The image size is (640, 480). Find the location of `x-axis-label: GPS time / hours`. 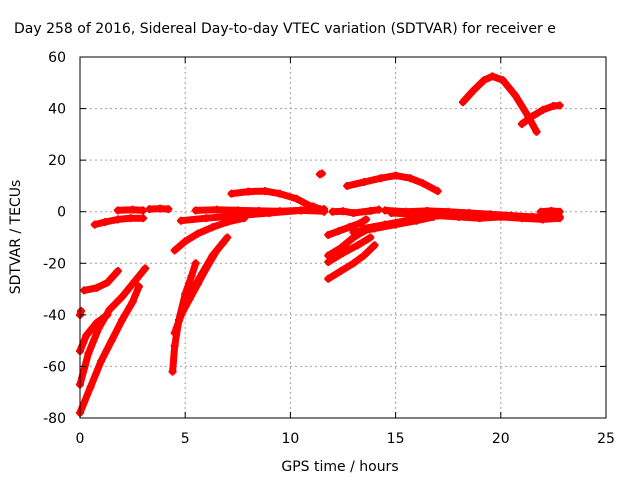

x-axis-label: GPS time / hours is located at coordinates (339, 467).